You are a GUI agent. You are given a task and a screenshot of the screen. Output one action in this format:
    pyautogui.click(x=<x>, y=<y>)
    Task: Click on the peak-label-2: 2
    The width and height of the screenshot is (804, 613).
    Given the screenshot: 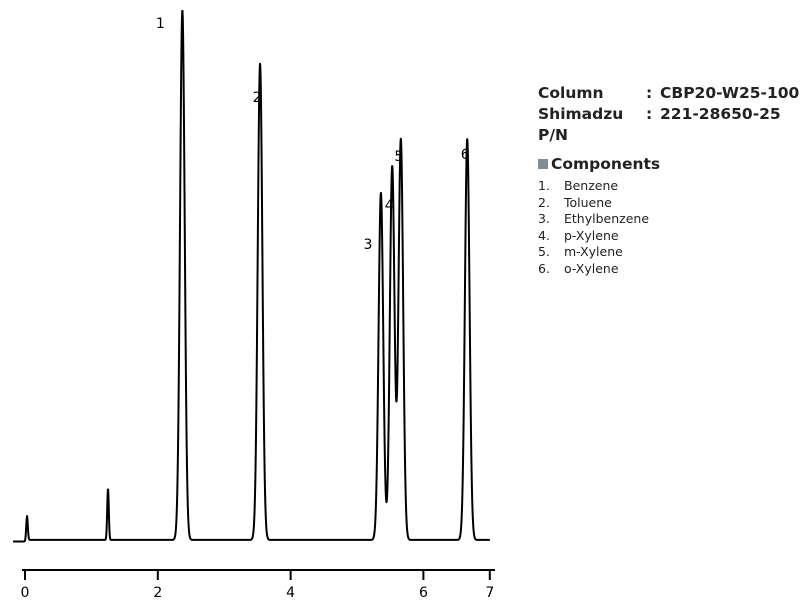 What is the action you would take?
    pyautogui.click(x=257, y=98)
    